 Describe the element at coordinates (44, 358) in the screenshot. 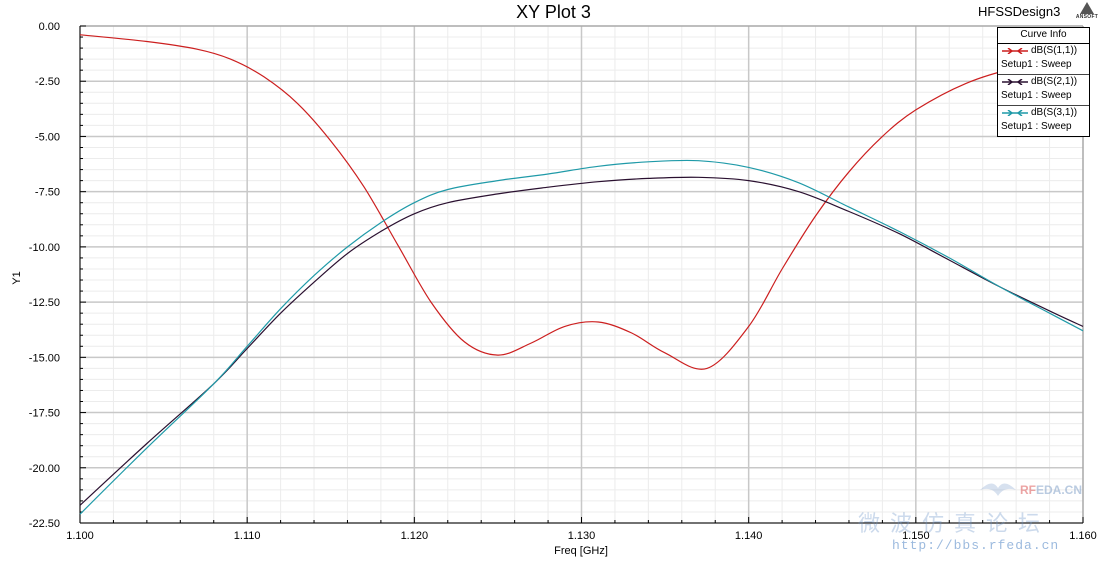

I see `y-tick-label: -15.00` at that location.